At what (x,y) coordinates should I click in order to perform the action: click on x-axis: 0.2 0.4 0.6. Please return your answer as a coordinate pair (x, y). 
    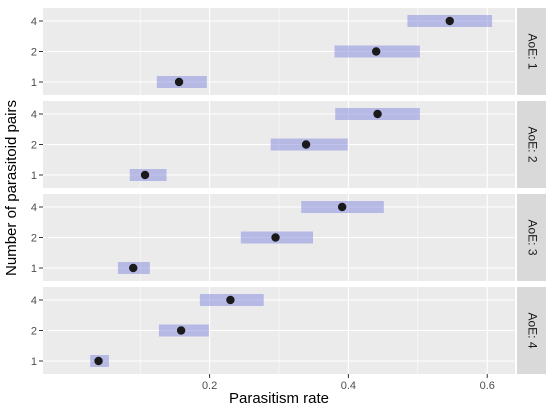
    Looking at the image, I should click on (348, 383).